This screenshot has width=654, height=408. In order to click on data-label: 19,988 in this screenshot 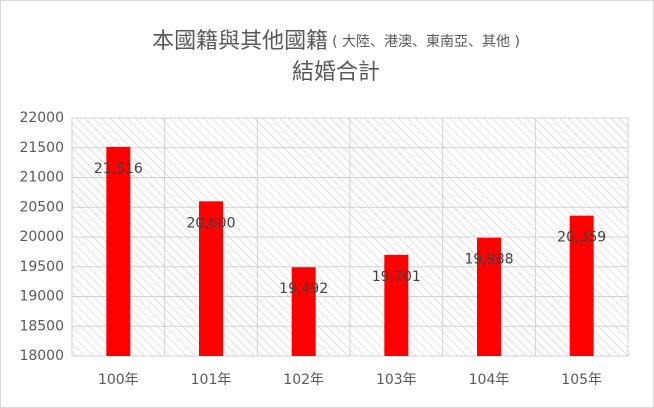, I will do `click(489, 260)`.